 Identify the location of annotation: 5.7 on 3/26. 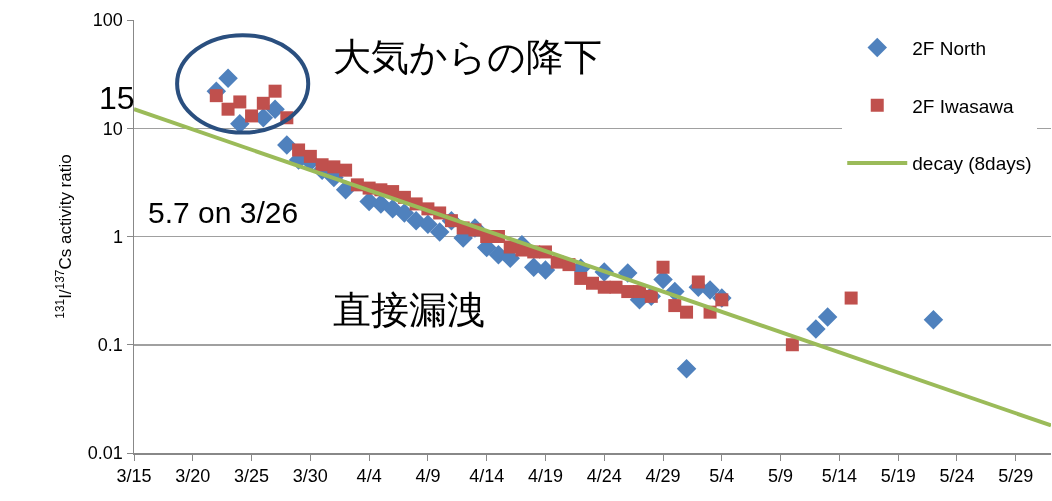
(223, 212).